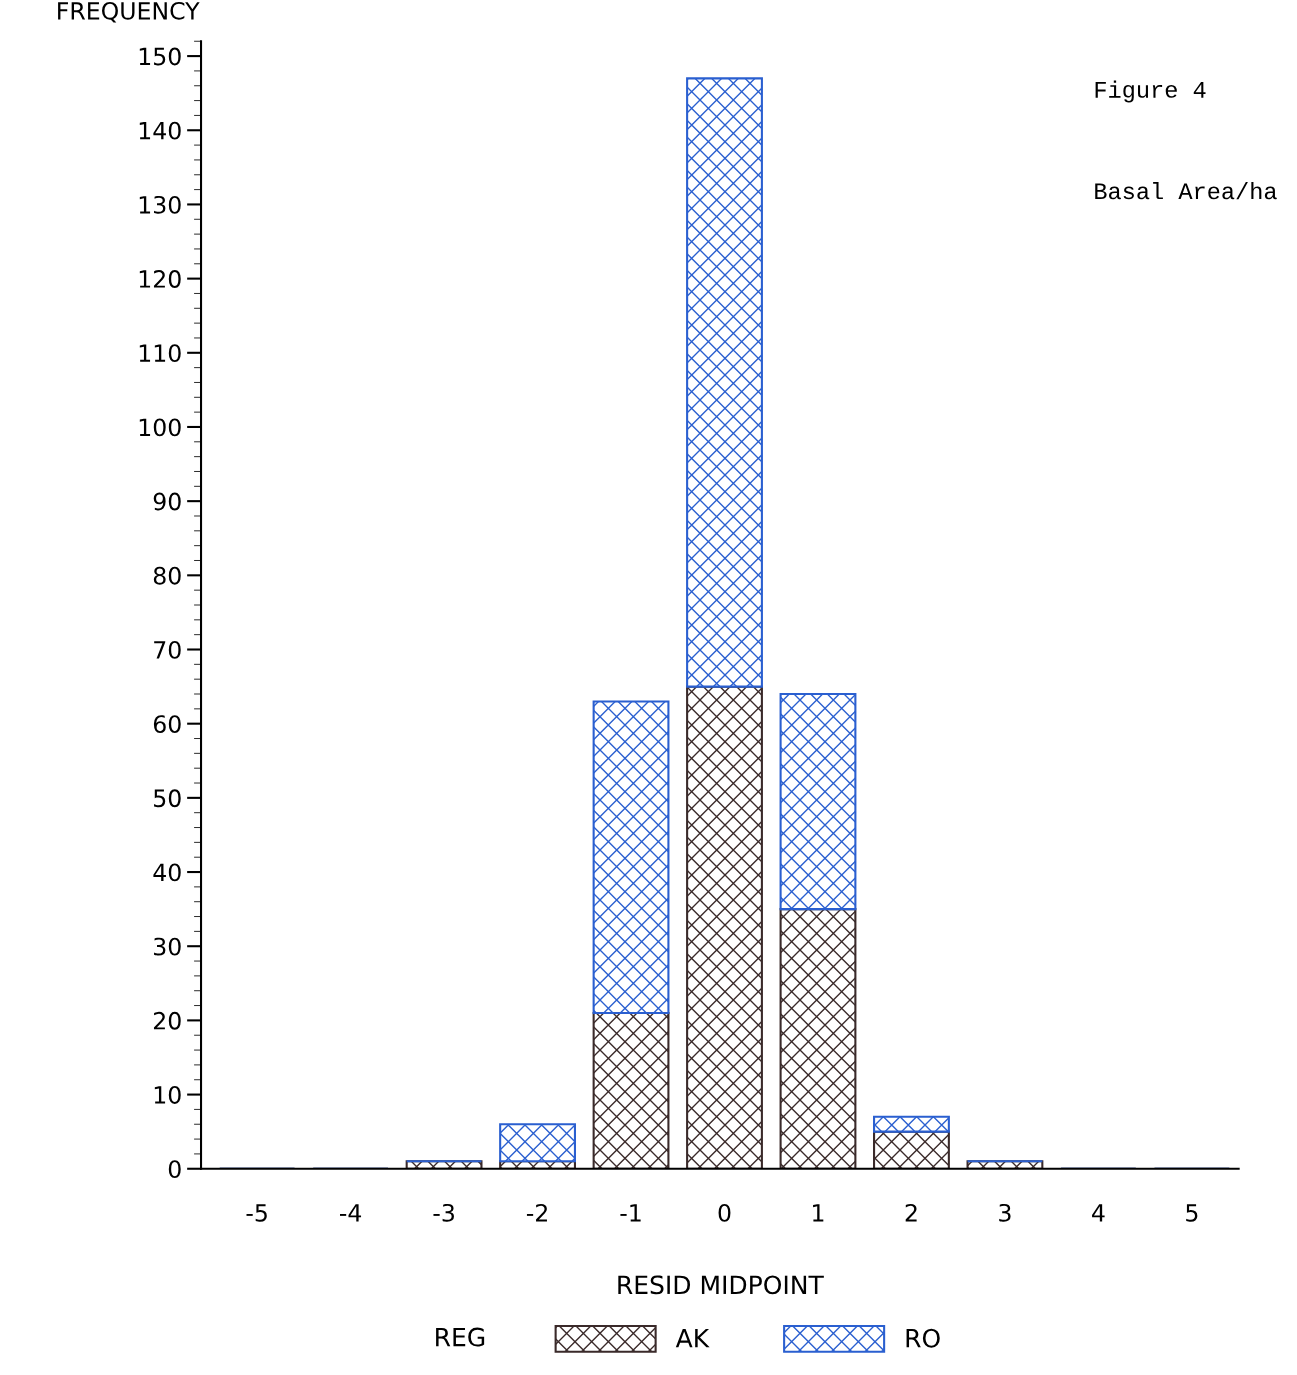 Image resolution: width=1297 pixels, height=1375 pixels. Describe the element at coordinates (167, 1020) in the screenshot. I see `y-tick-label: 20` at that location.